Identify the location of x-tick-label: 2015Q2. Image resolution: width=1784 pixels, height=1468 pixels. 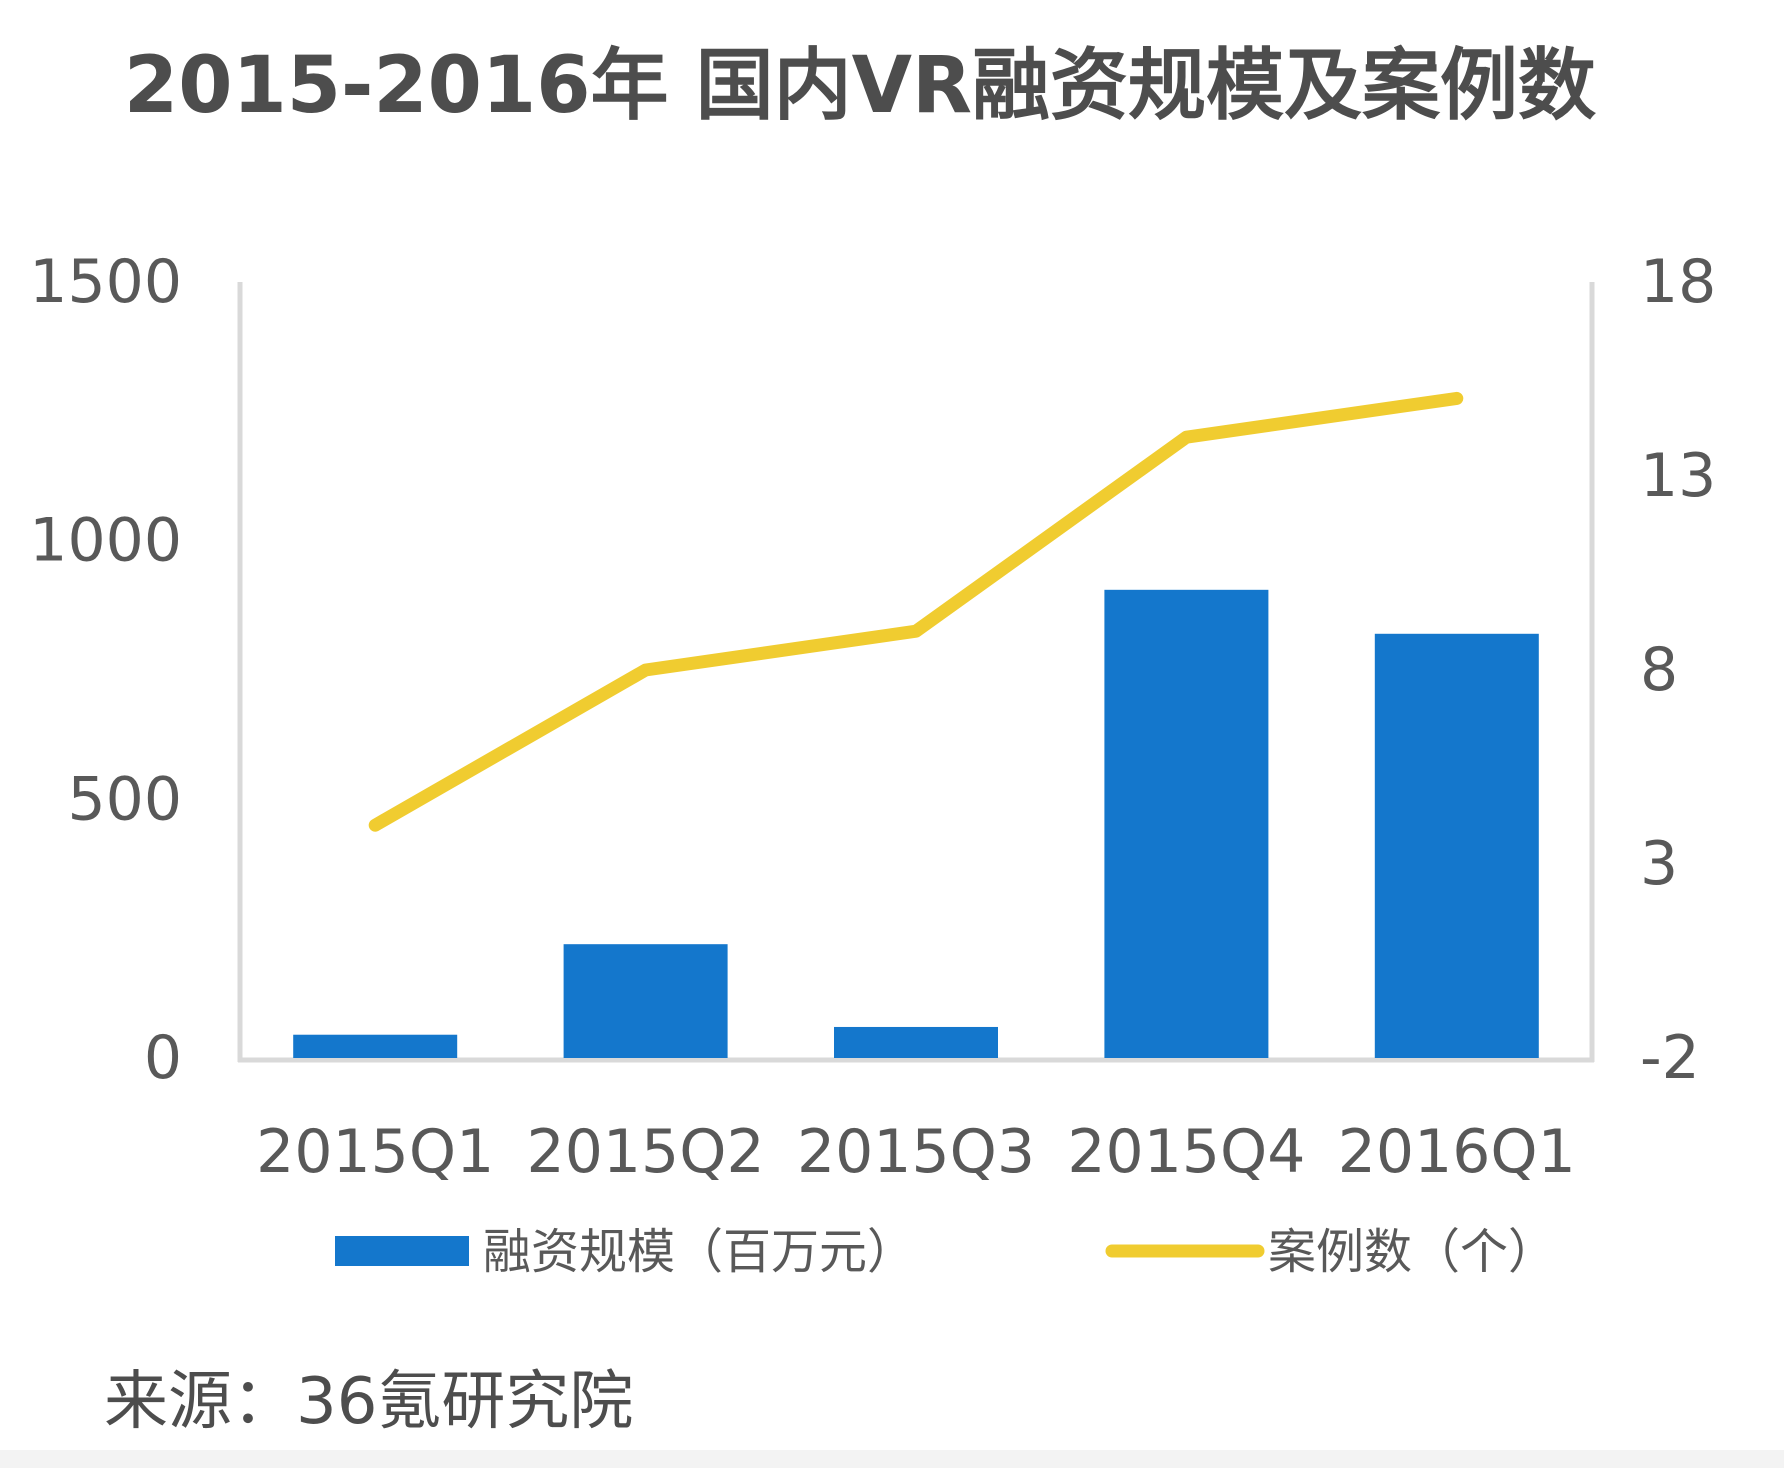
(646, 1152).